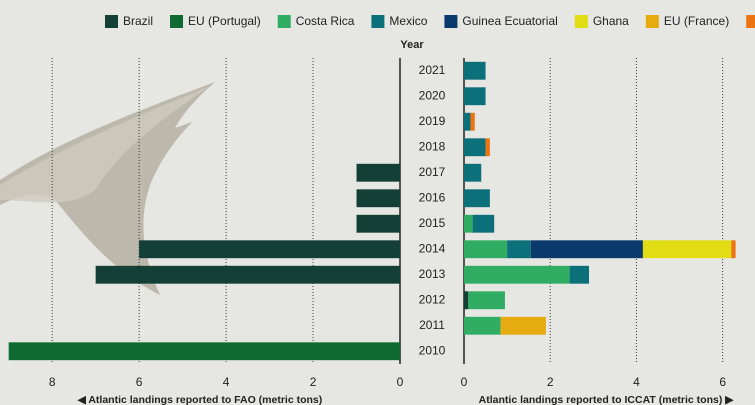 This screenshot has height=405, width=755. What do you see at coordinates (432, 146) in the screenshot?
I see `y-tick-label: 2018` at bounding box center [432, 146].